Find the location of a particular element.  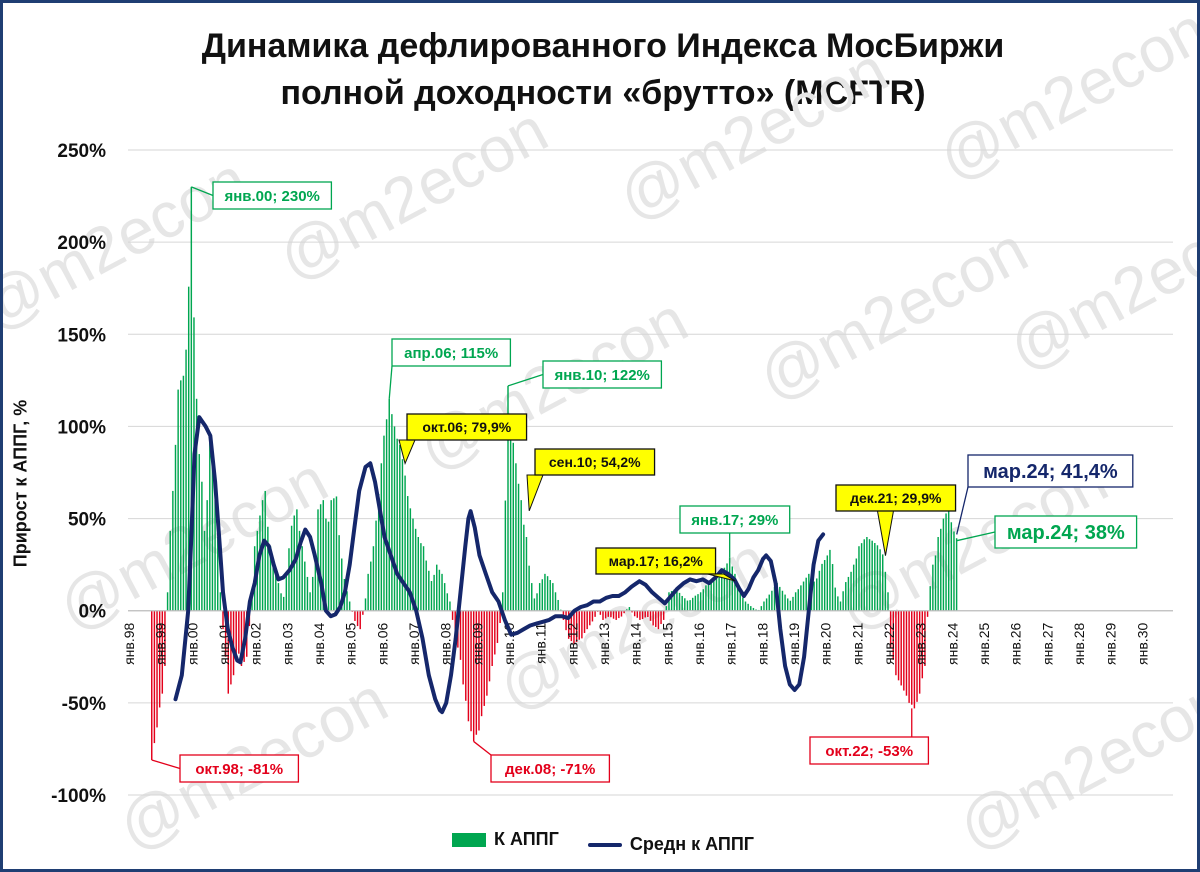

annotation-11: дек.08; -71% is located at coordinates (542, 762).